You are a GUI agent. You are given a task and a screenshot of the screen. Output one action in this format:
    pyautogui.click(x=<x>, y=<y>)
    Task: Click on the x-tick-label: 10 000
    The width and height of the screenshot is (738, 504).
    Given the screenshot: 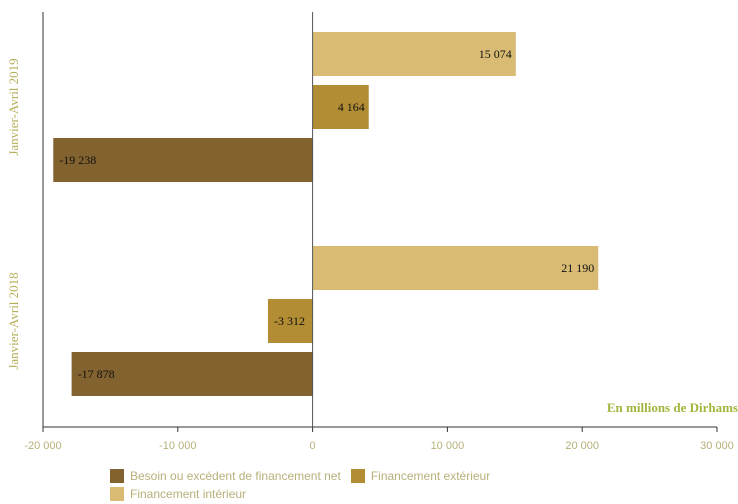 What is the action you would take?
    pyautogui.click(x=448, y=446)
    